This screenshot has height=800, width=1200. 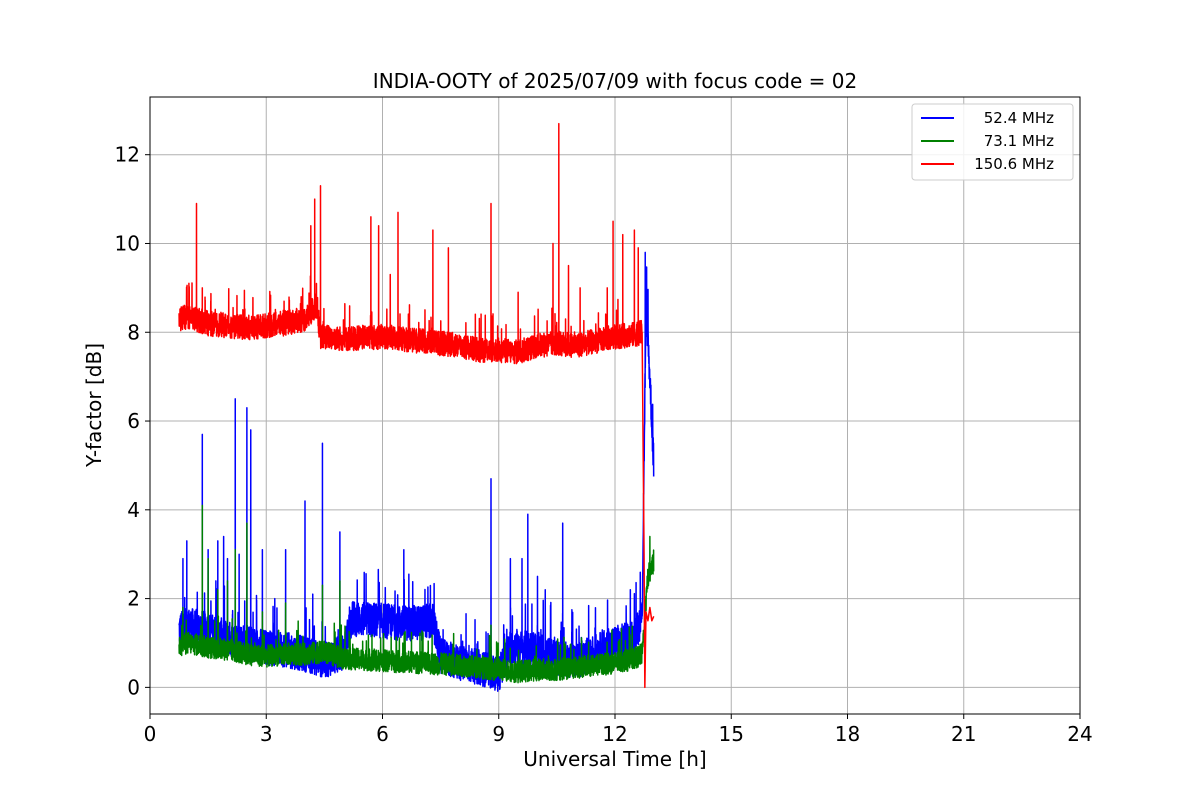 What do you see at coordinates (382, 734) in the screenshot?
I see `x-tick-label: 6` at bounding box center [382, 734].